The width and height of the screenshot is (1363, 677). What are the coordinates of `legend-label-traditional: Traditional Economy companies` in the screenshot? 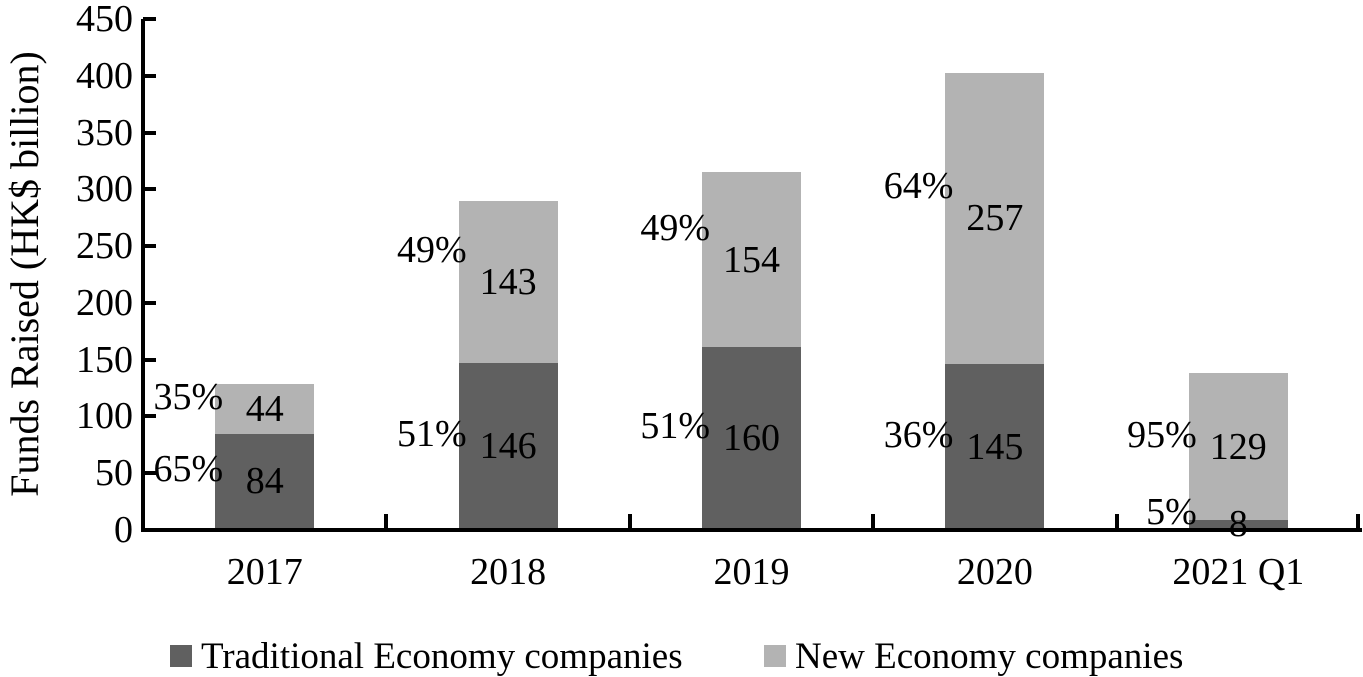 It's located at (442, 656).